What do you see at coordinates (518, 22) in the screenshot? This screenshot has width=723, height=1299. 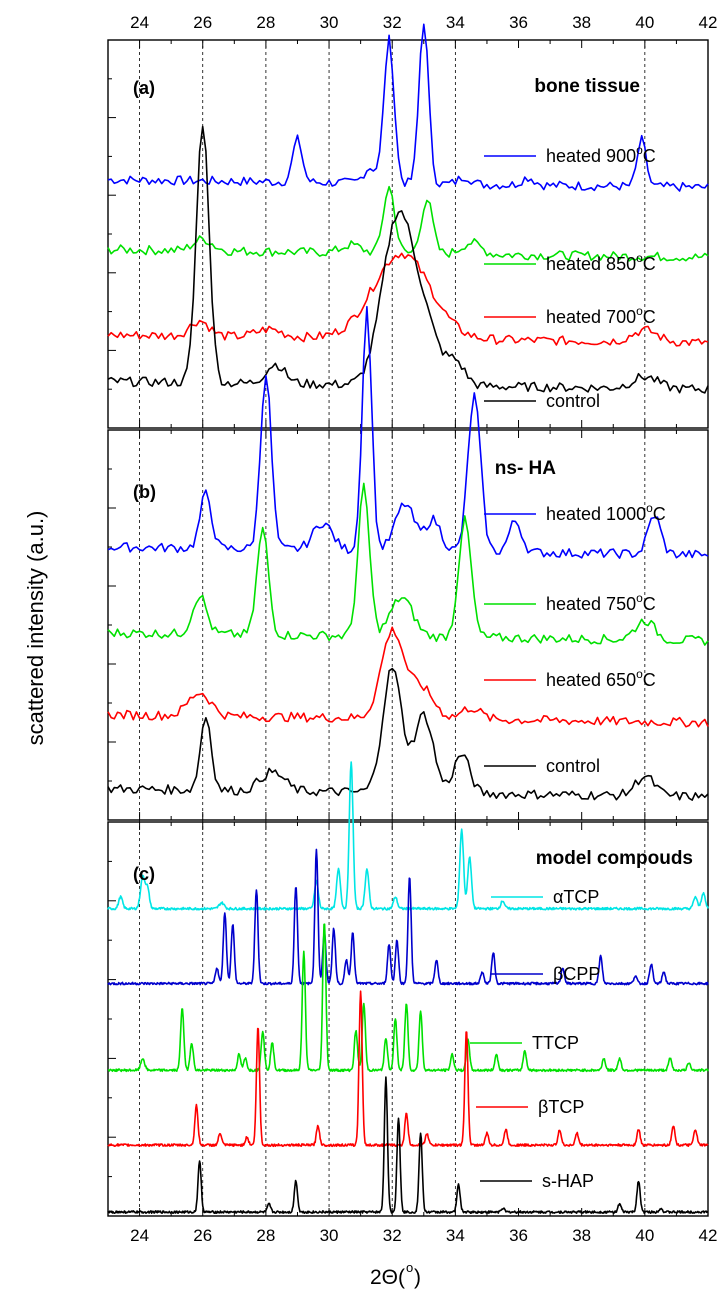 I see `xtick-label-top: 36` at bounding box center [518, 22].